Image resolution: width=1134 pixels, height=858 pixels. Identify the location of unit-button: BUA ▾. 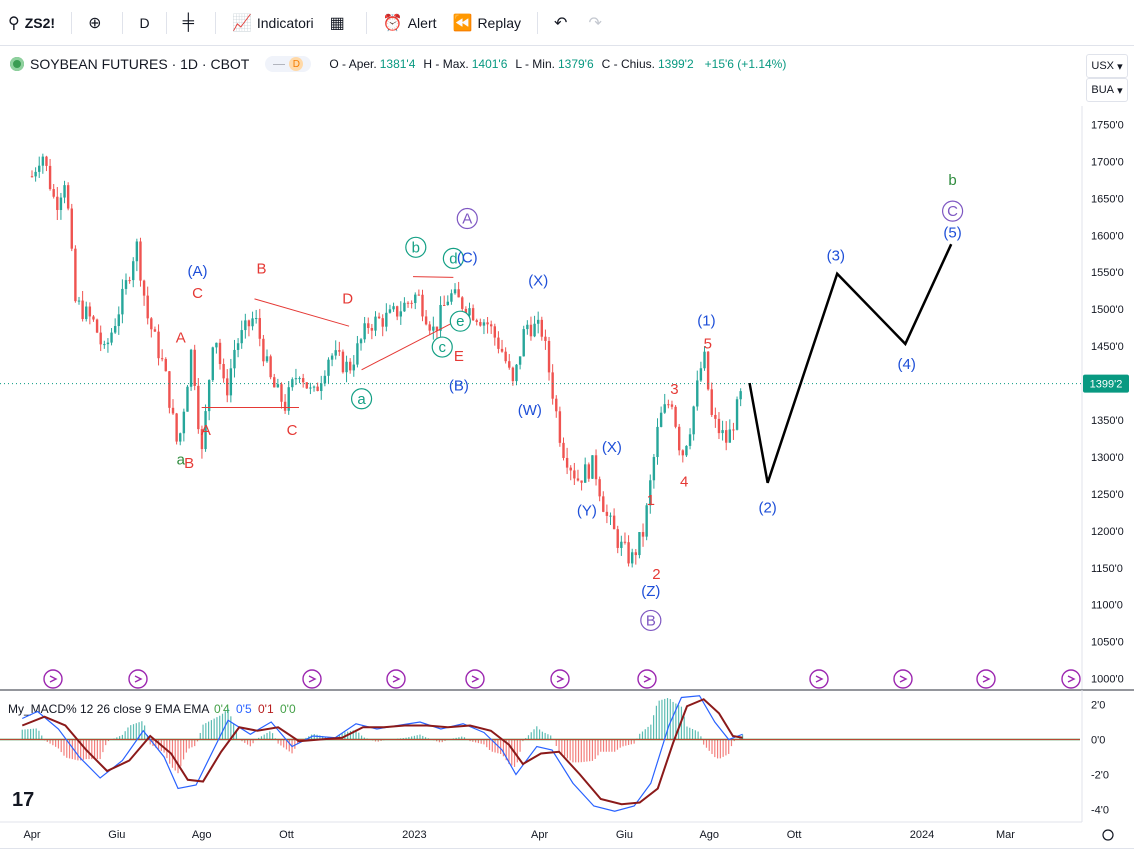
(1107, 90).